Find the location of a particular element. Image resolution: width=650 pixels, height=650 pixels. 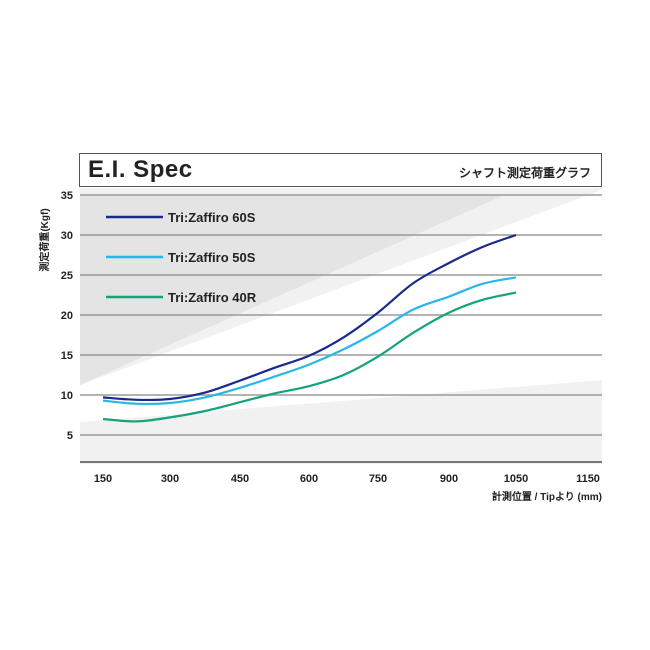

y-tick-label: 20 is located at coordinates (67, 316).